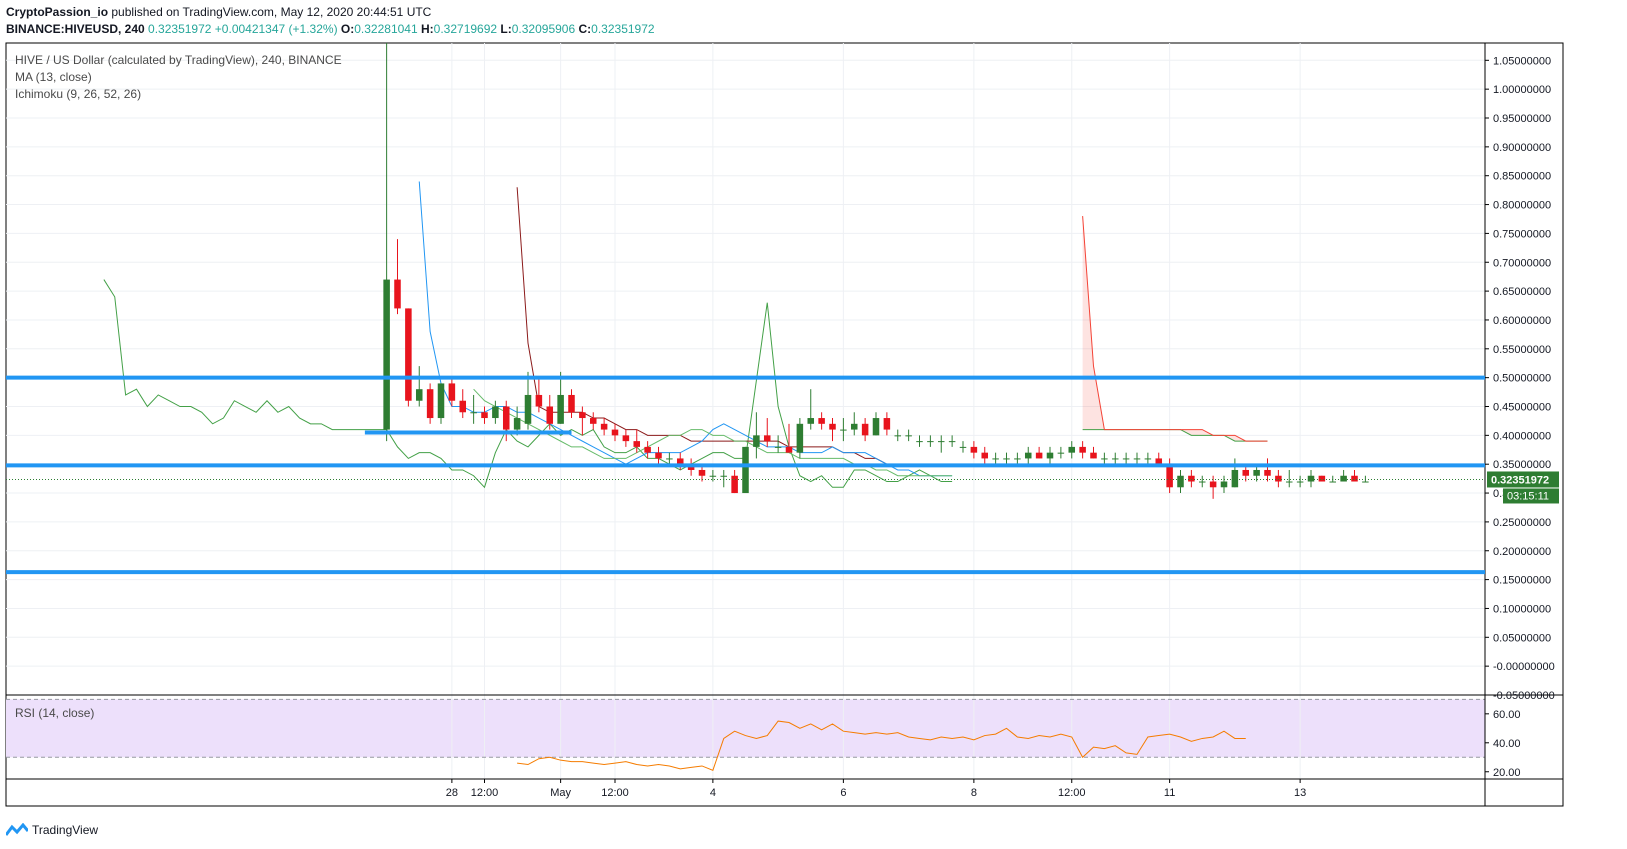 The image size is (1627, 849). What do you see at coordinates (1522, 206) in the screenshot?
I see `price-tick-label: 0.80000000` at bounding box center [1522, 206].